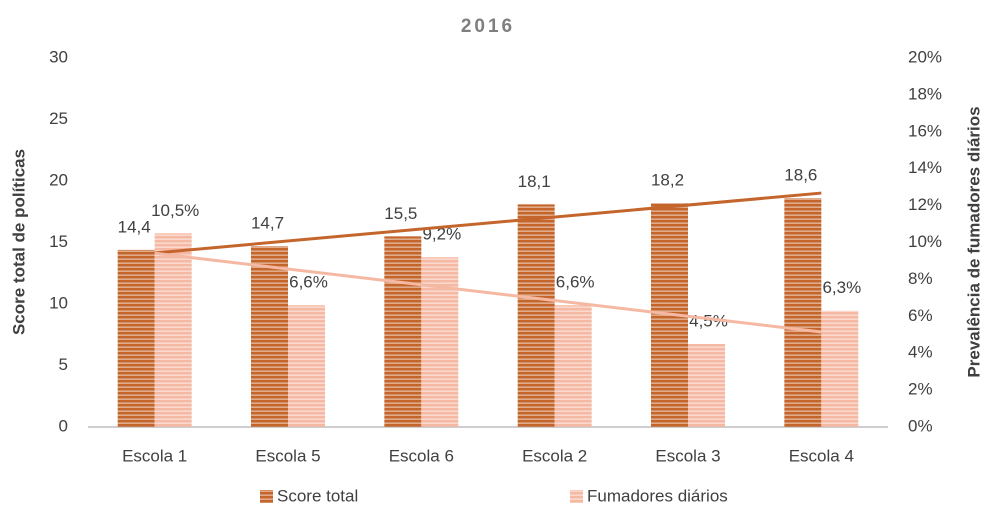 The width and height of the screenshot is (989, 512). I want to click on y2-tick-label: 10%, so click(925, 241).